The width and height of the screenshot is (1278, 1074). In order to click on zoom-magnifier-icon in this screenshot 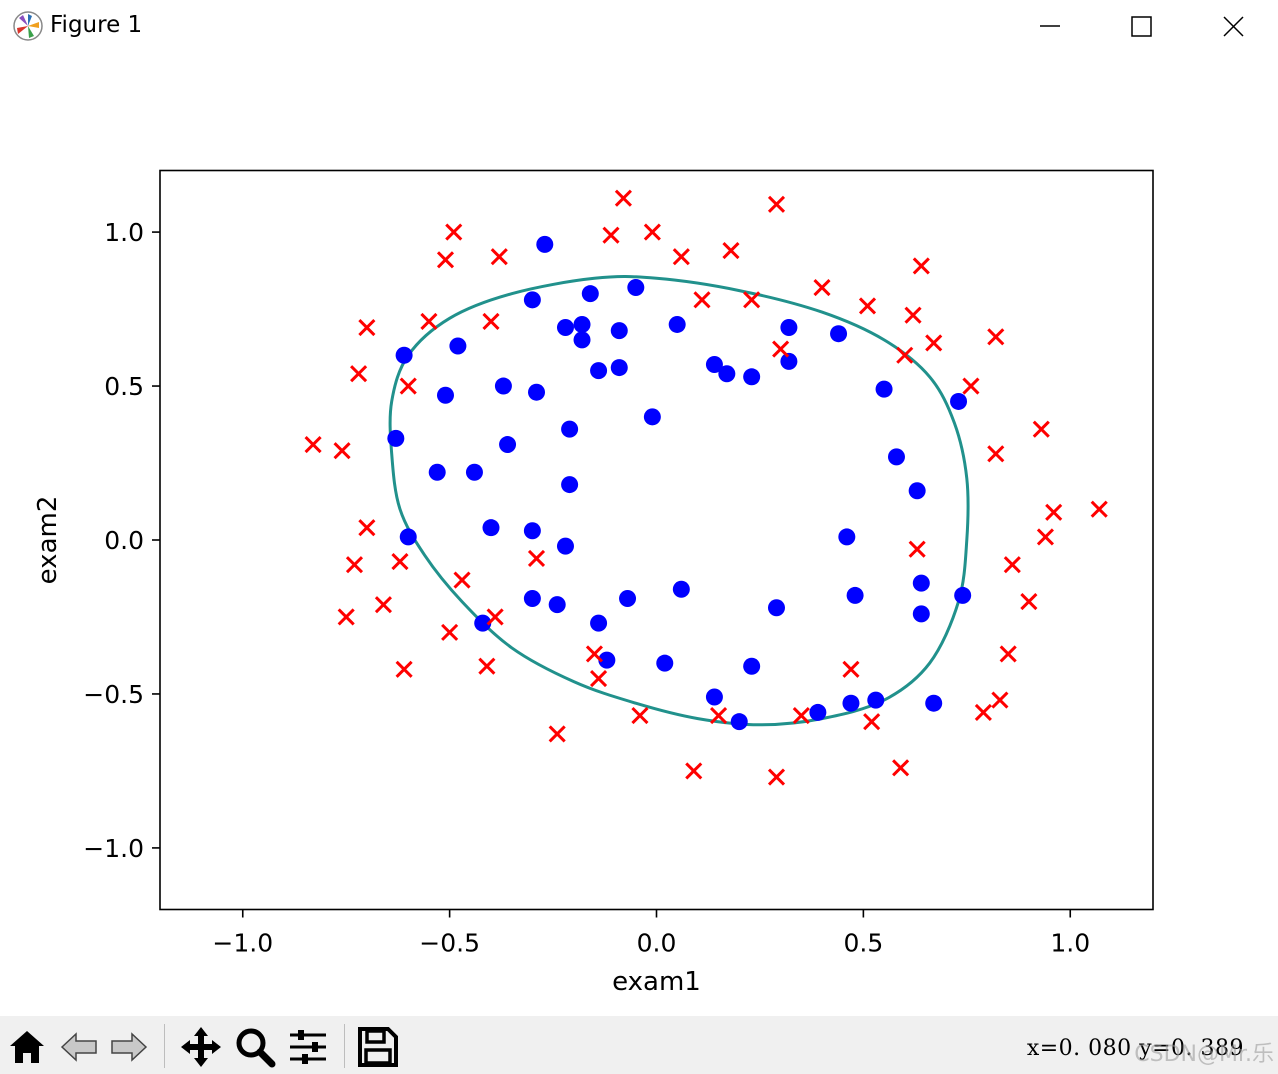, I will do `click(256, 1048)`.